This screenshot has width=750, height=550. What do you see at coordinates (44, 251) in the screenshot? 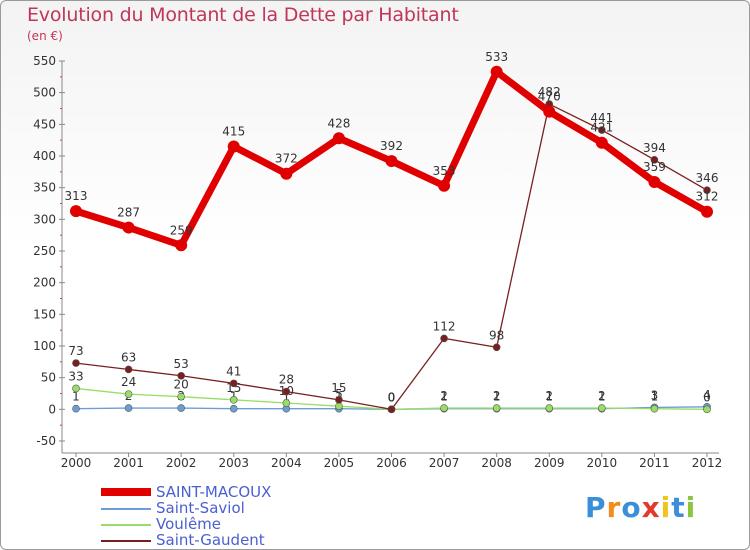
I see `y-tick-label: 250` at bounding box center [44, 251].